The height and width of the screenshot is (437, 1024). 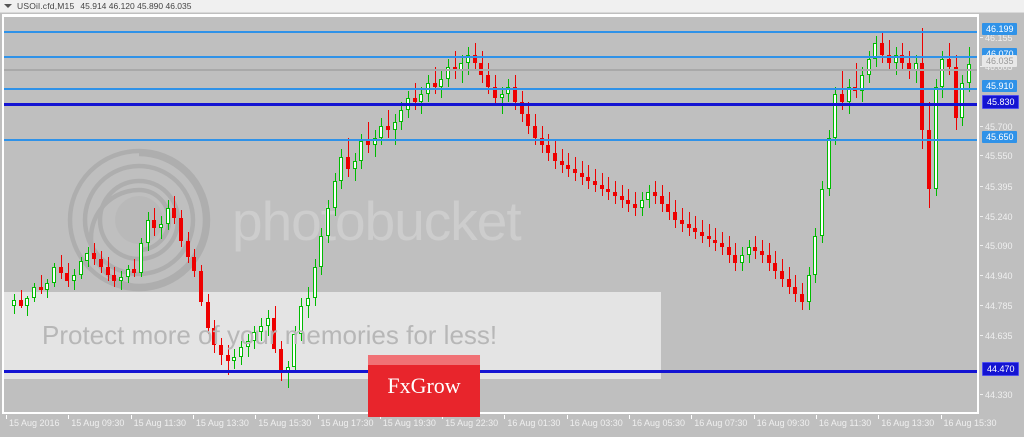 I want to click on time-tick-label: 16 Aug 05:30, so click(x=659, y=423).